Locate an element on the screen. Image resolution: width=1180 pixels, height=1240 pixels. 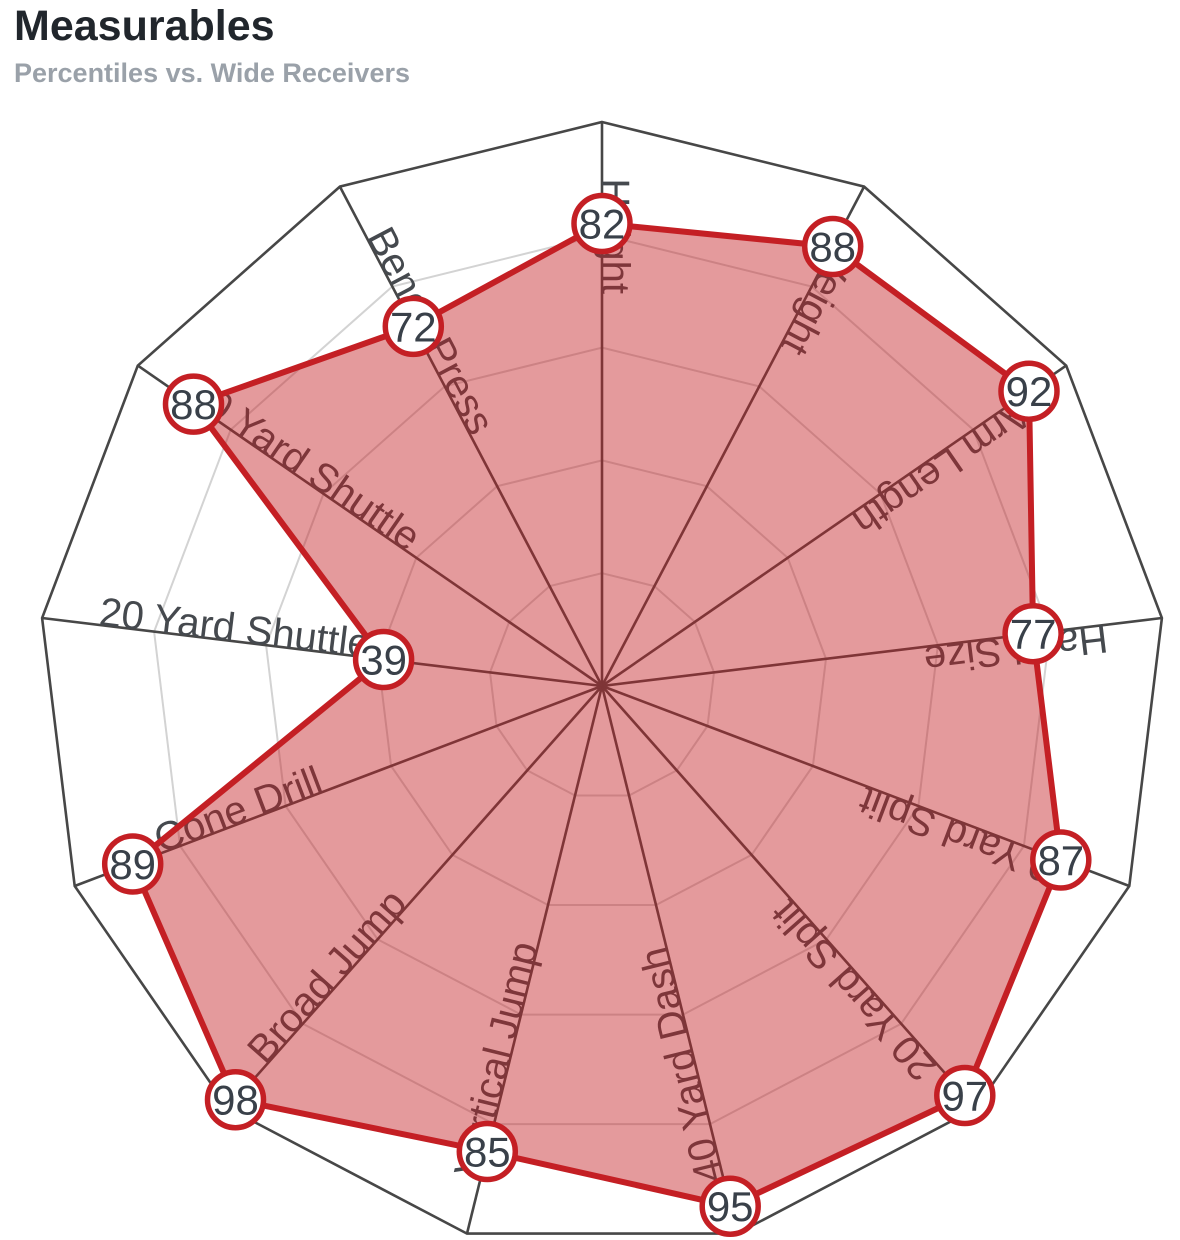
marker-value: 72 is located at coordinates (413, 326).